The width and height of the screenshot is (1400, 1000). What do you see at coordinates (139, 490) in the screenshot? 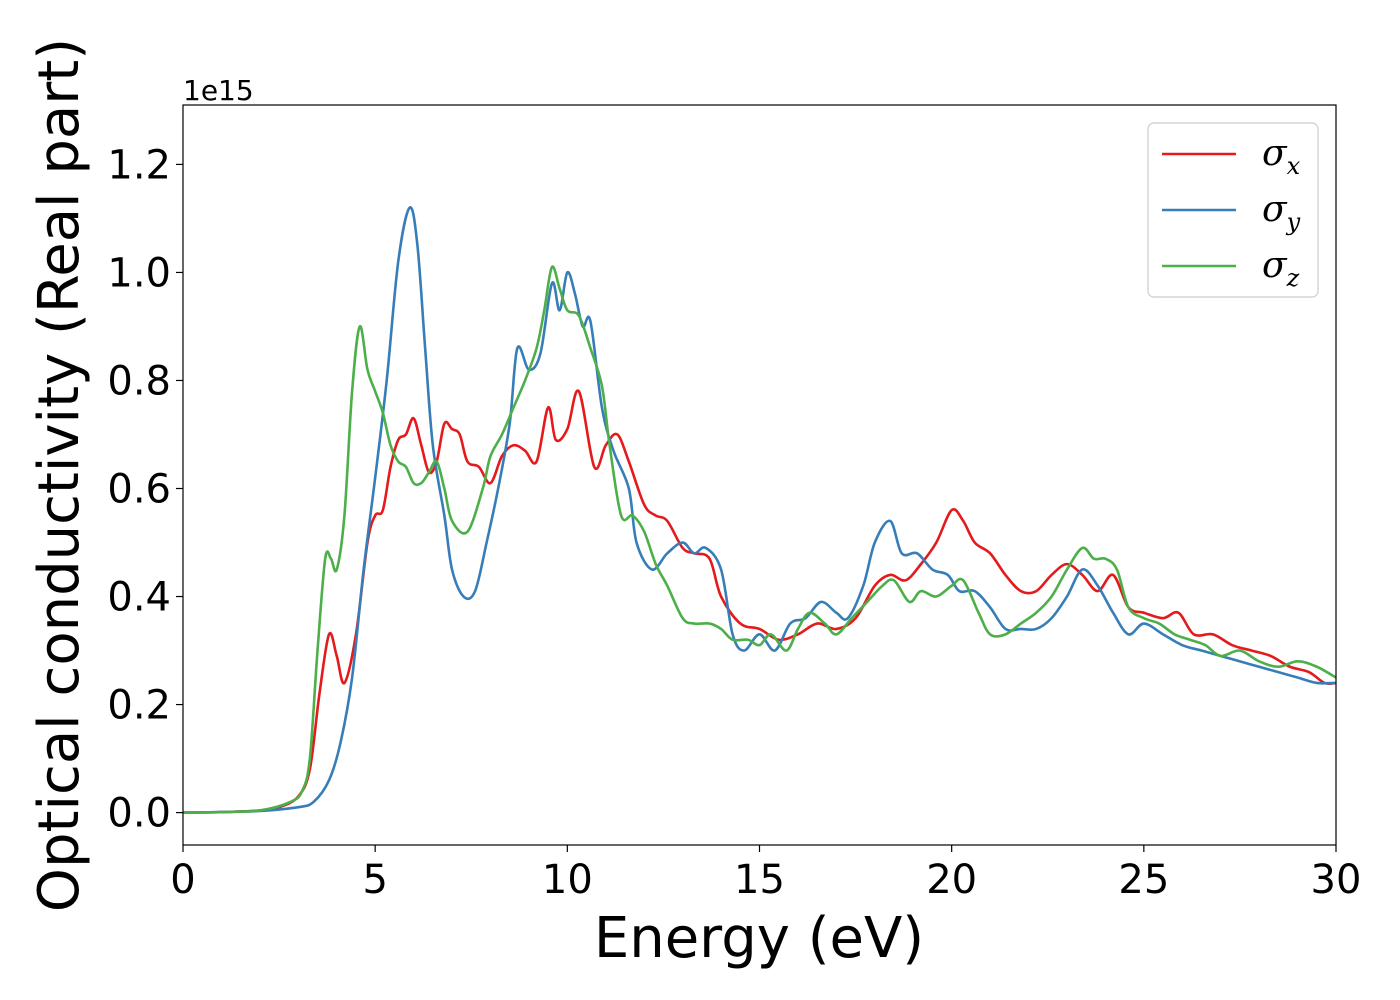
I see `y-tick-label: 0.6` at bounding box center [139, 490].